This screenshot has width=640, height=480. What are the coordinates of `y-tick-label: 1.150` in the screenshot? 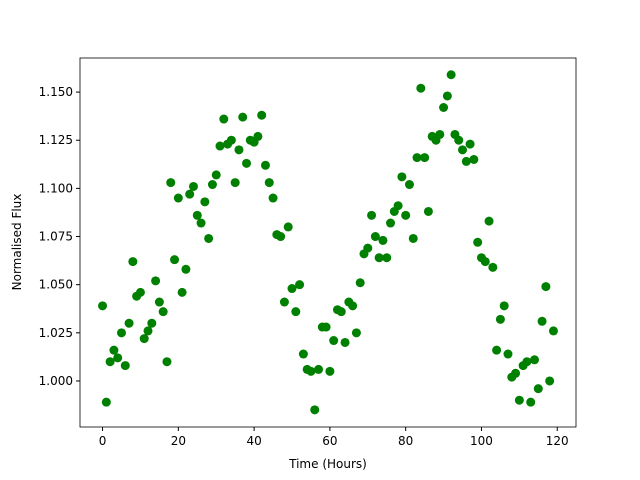 It's located at (56, 92).